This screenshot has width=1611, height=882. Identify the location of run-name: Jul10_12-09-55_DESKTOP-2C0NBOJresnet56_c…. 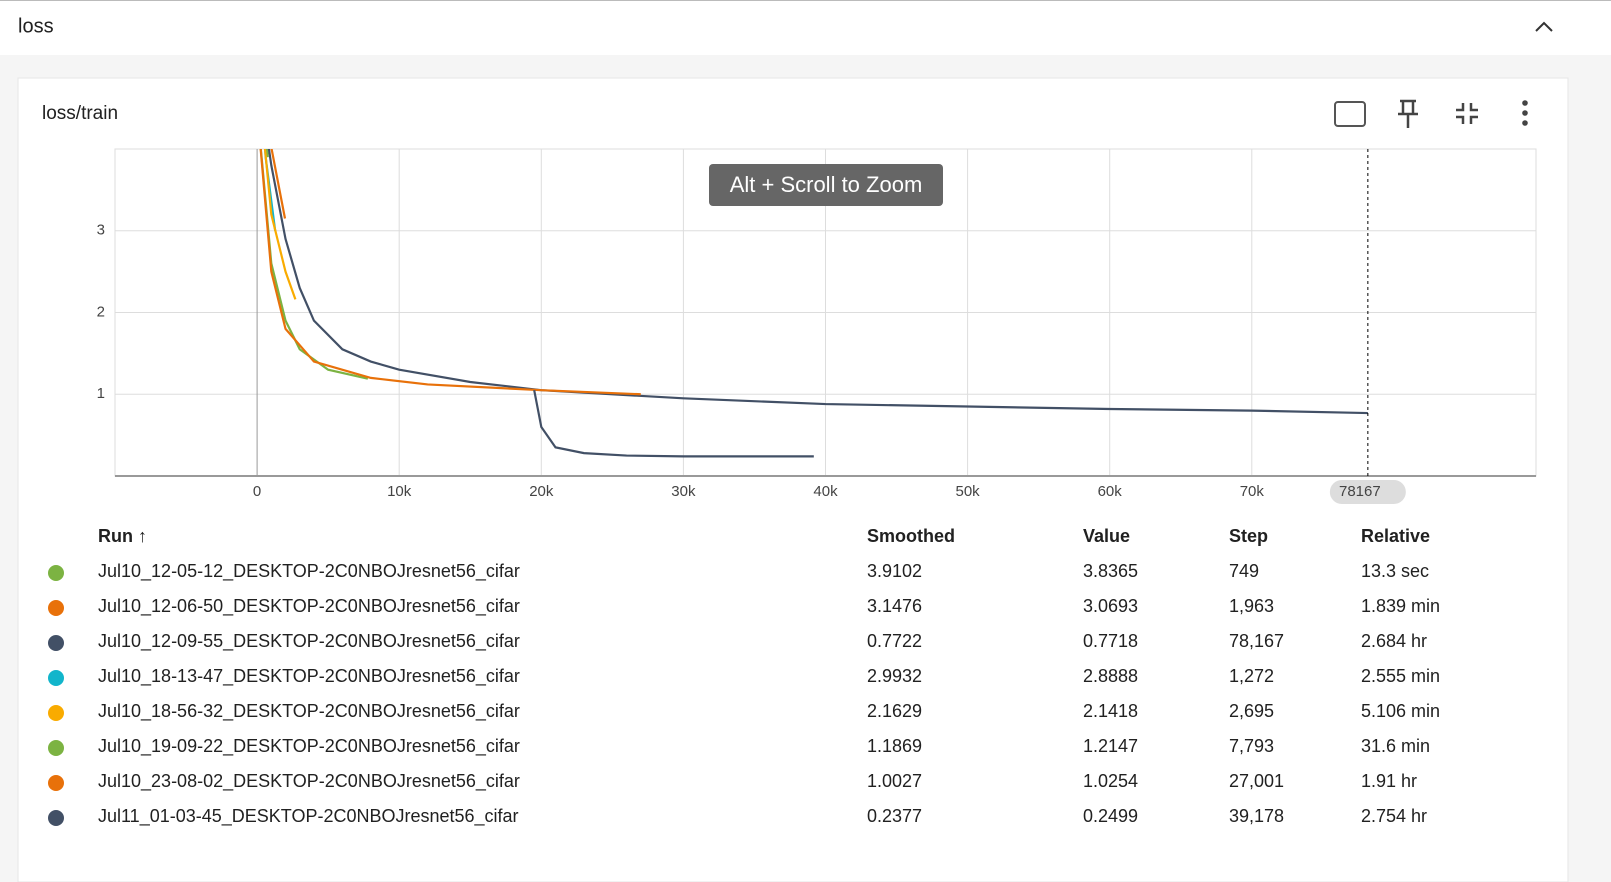
(309, 641).